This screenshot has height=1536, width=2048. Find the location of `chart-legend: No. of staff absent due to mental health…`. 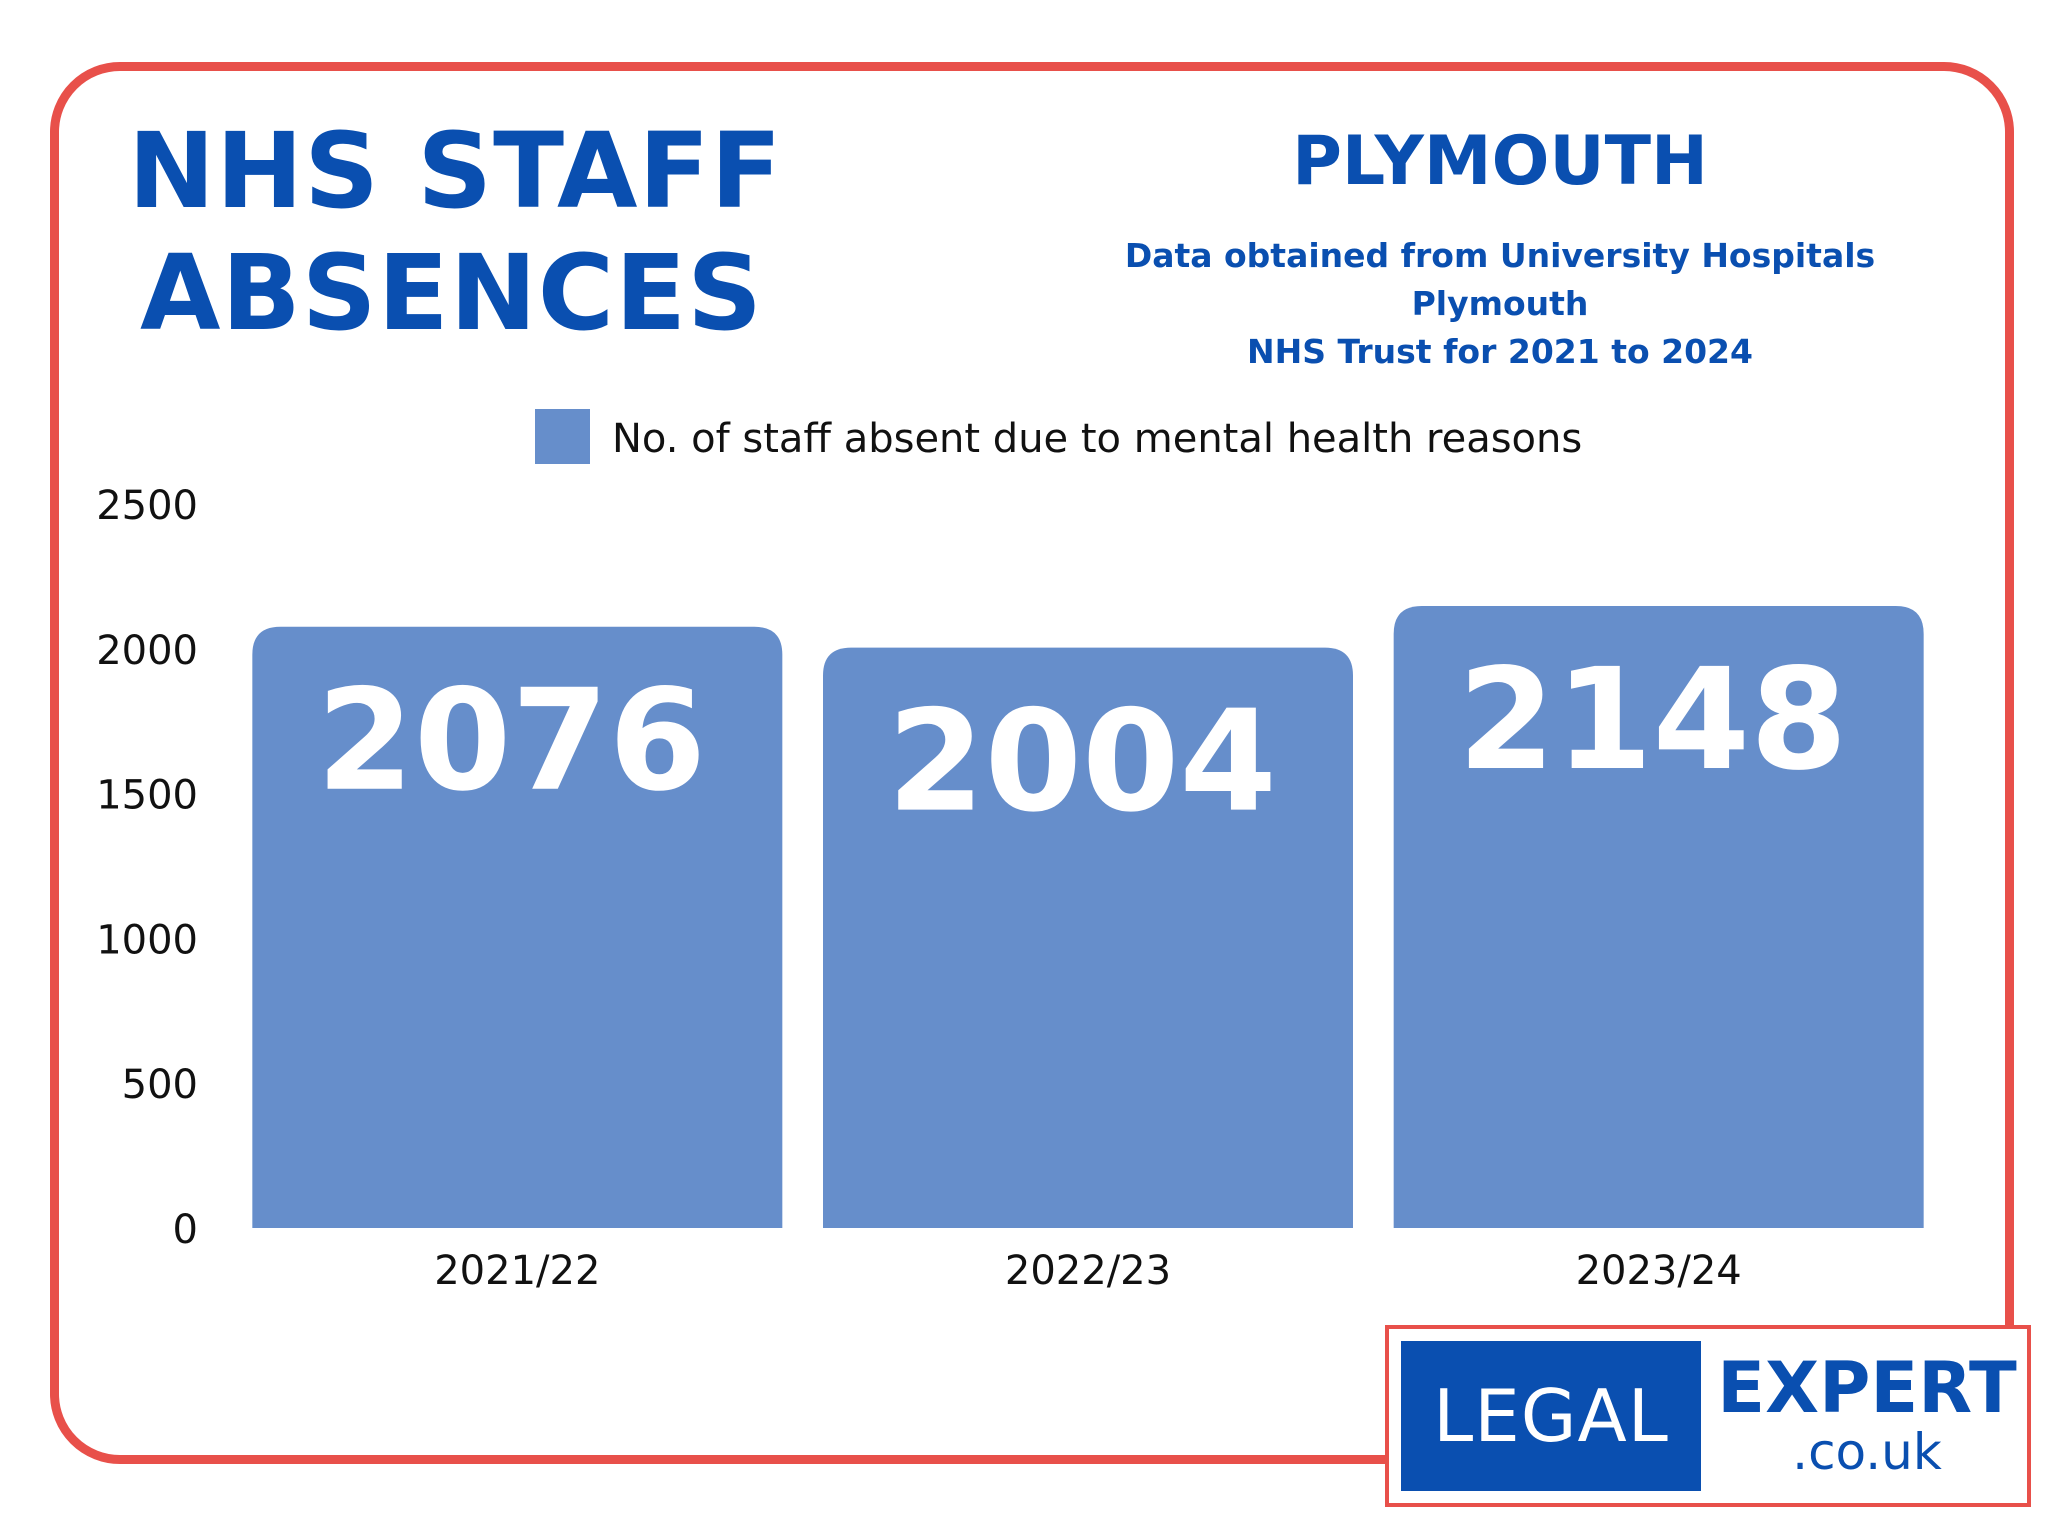

chart-legend: No. of staff absent due to mental health… is located at coordinates (1058, 436).